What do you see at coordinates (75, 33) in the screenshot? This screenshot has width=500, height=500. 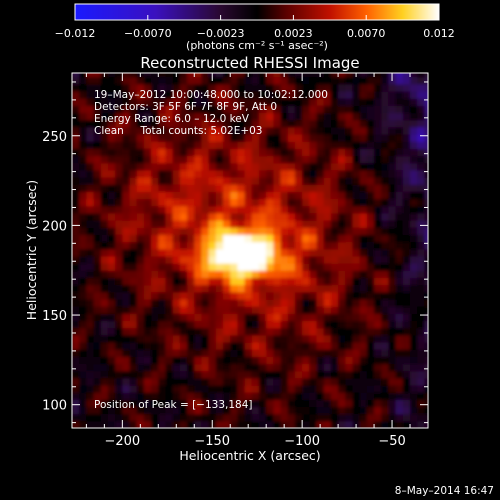 I see `colorbar-tick-label: −0.012` at bounding box center [75, 33].